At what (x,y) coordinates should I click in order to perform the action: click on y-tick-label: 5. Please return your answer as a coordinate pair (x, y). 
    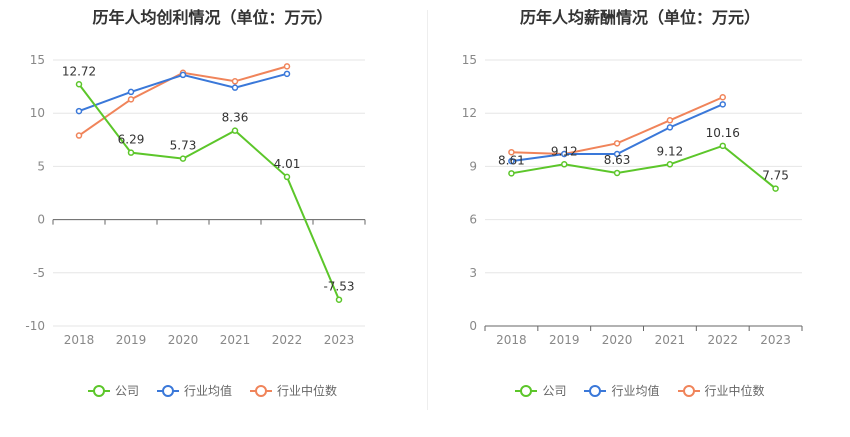
    Looking at the image, I should click on (41, 166).